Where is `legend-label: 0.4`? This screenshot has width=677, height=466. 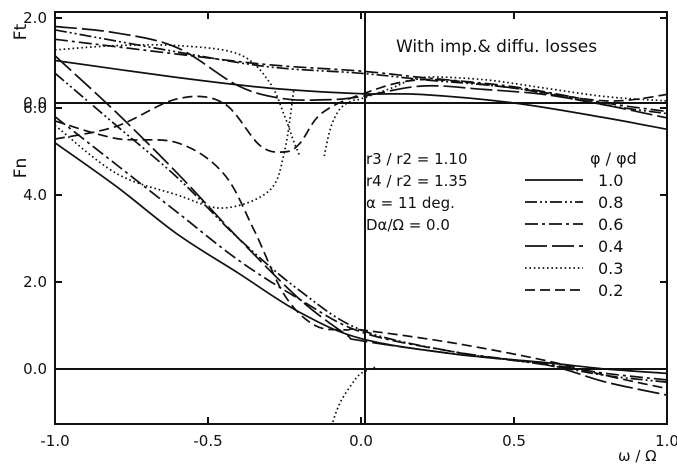
legend-label: 0.4 is located at coordinates (610, 246).